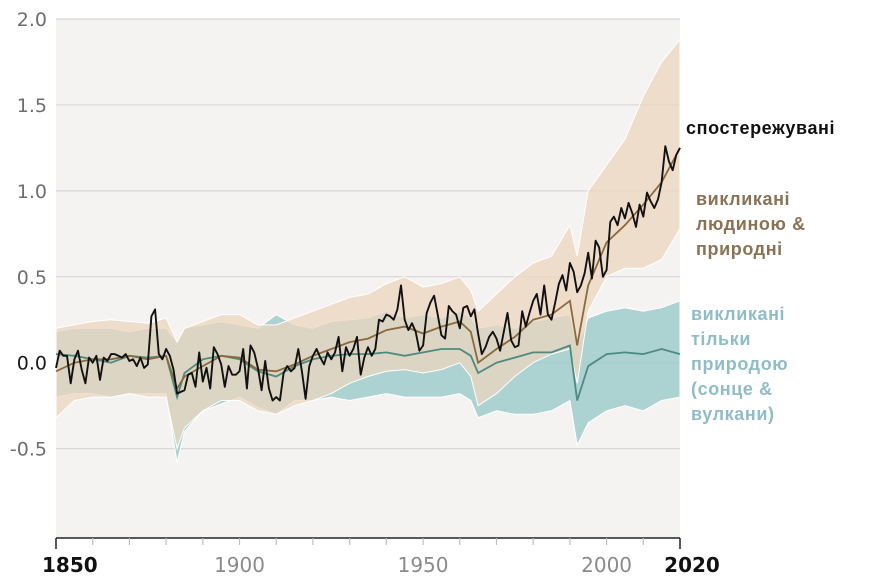 The image size is (870, 586). I want to click on y-axis: 2.0 1.5 1.0 0.5 0.0 -0.5, so click(28, 235).